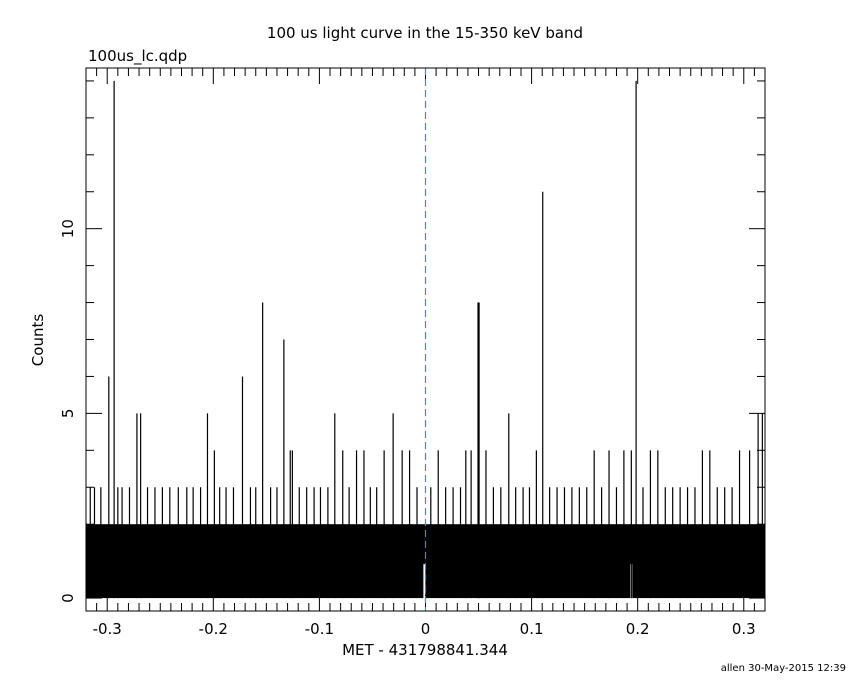 This screenshot has height=680, width=850. What do you see at coordinates (68, 598) in the screenshot?
I see `y-tick-label: 0` at bounding box center [68, 598].